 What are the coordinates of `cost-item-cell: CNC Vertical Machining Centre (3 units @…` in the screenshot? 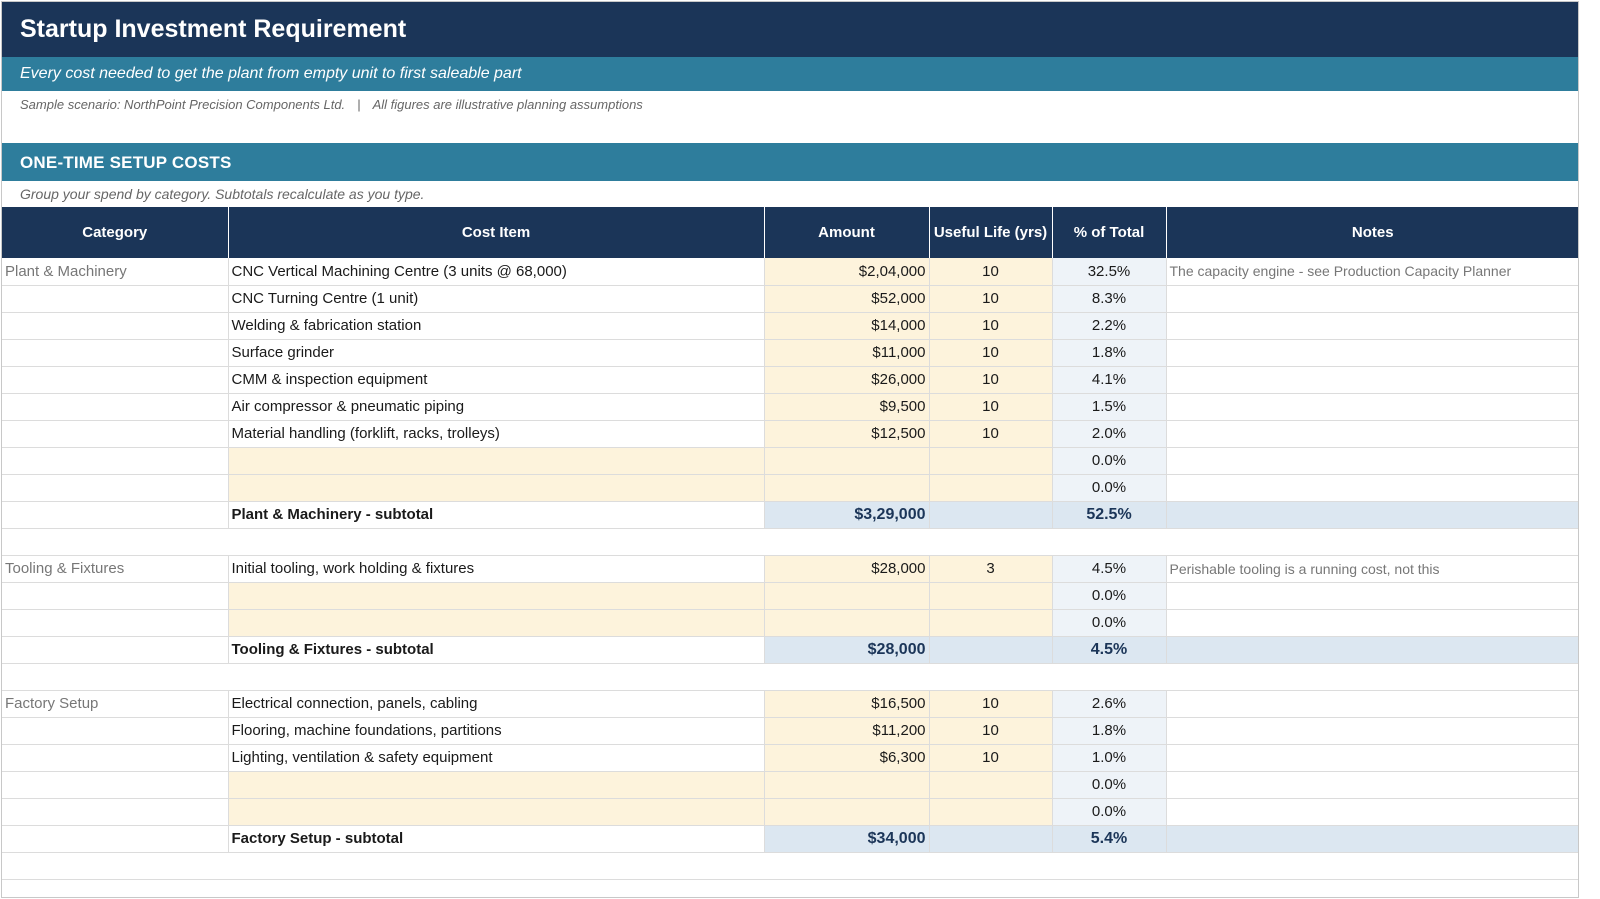 It's located at (496, 272).